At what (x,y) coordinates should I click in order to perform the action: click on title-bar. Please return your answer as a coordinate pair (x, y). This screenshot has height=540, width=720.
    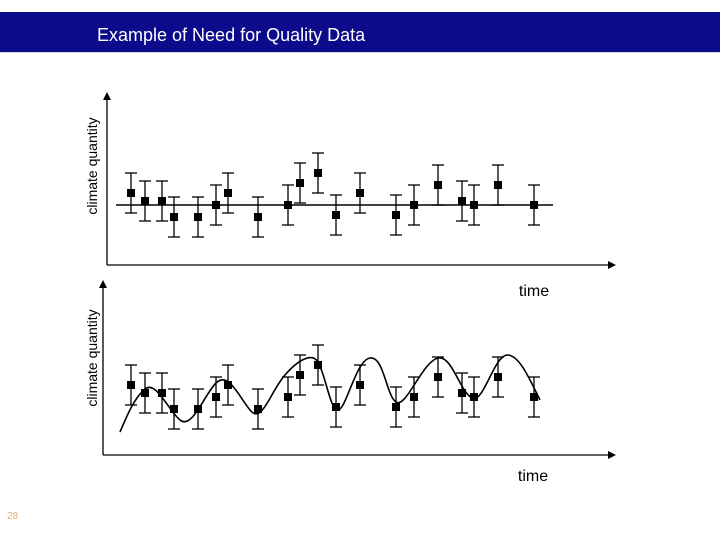
    Looking at the image, I should click on (360, 32).